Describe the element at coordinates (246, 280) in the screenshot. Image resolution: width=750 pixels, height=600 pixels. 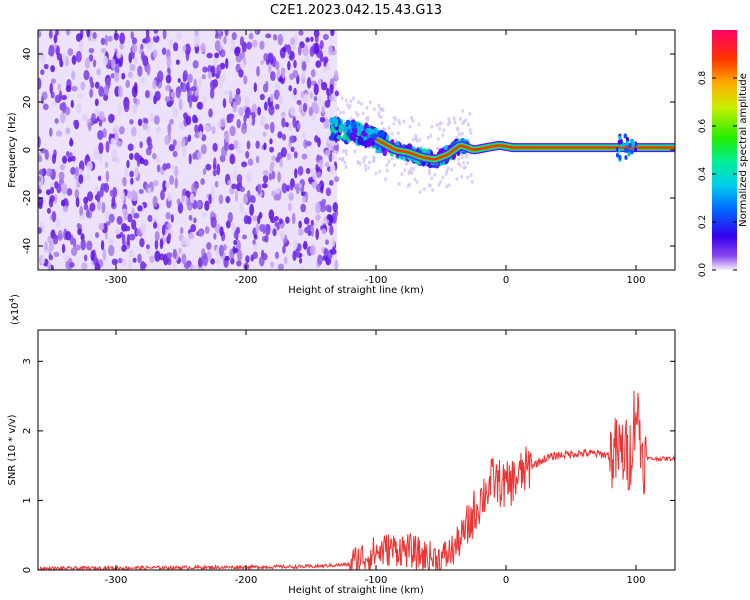
I see `xtick-label: -200` at that location.